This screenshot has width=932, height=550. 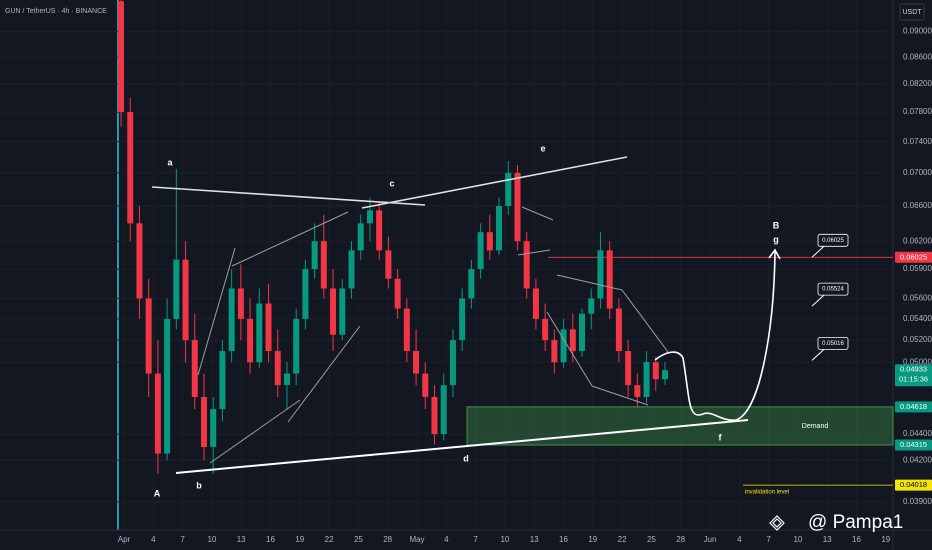 What do you see at coordinates (917, 83) in the screenshot?
I see `y-tick-label: 0.08200` at bounding box center [917, 83].